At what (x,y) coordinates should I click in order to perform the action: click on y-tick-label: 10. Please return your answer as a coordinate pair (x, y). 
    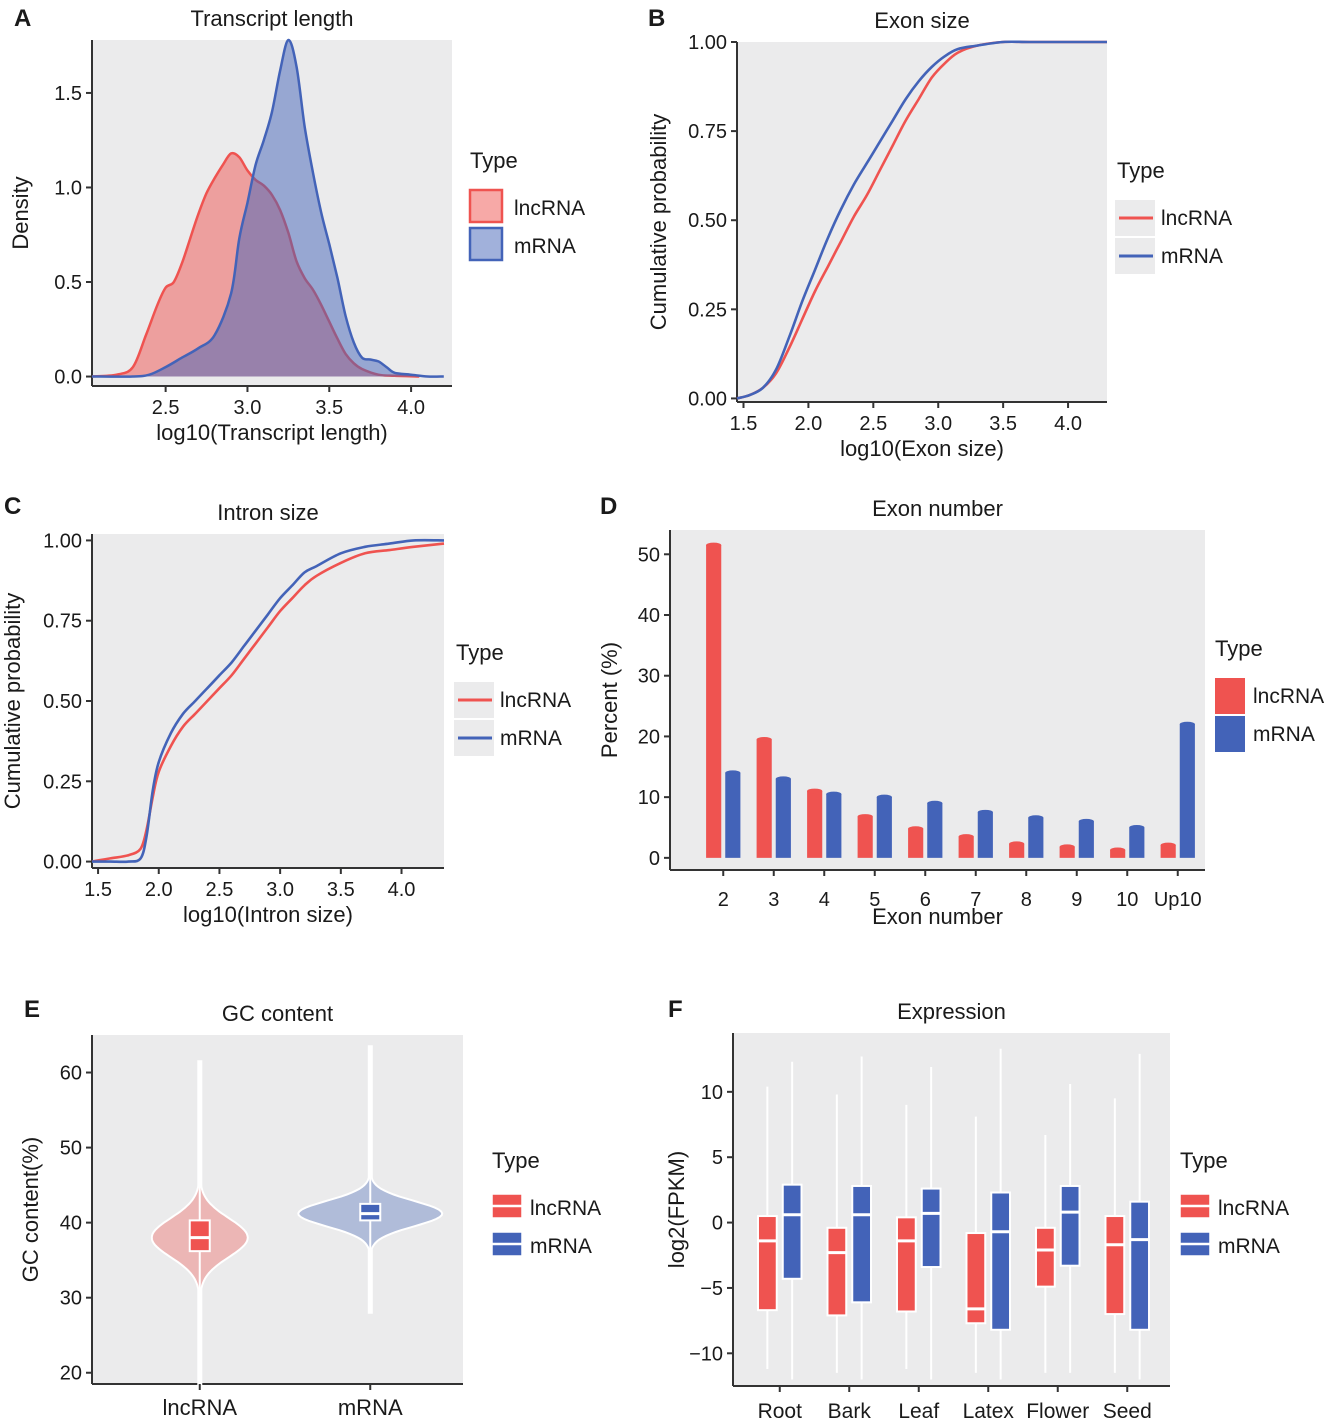
    Looking at the image, I should click on (712, 1093).